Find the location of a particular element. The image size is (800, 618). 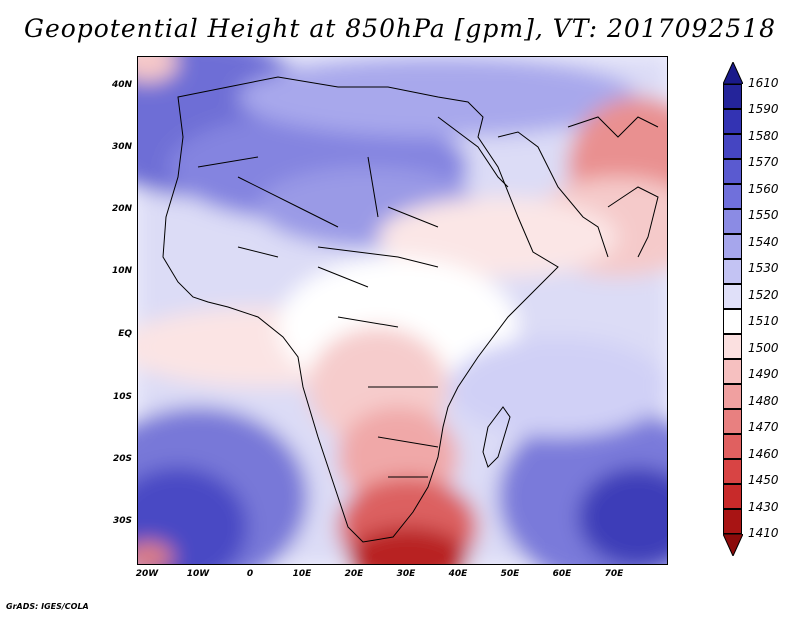

lat-tick: 30S is located at coordinates (122, 521).